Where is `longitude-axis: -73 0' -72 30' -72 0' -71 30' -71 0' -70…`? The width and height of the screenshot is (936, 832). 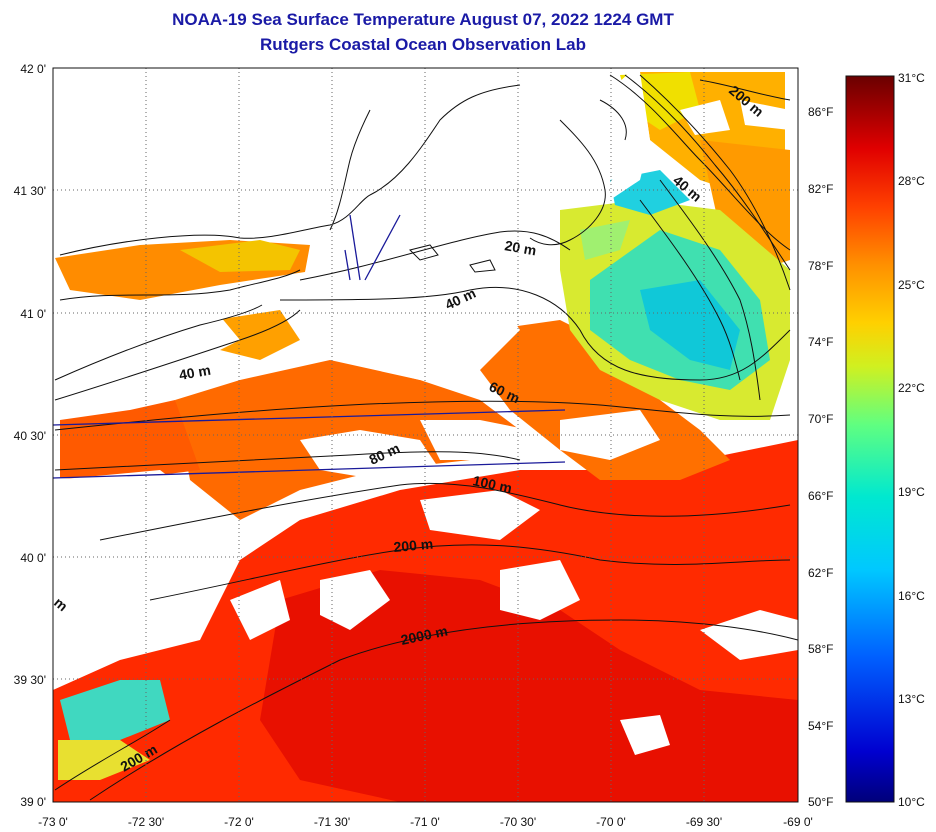
longitude-axis: -73 0' -72 30' -72 0' -71 30' -71 0' -70… is located at coordinates (425, 822).